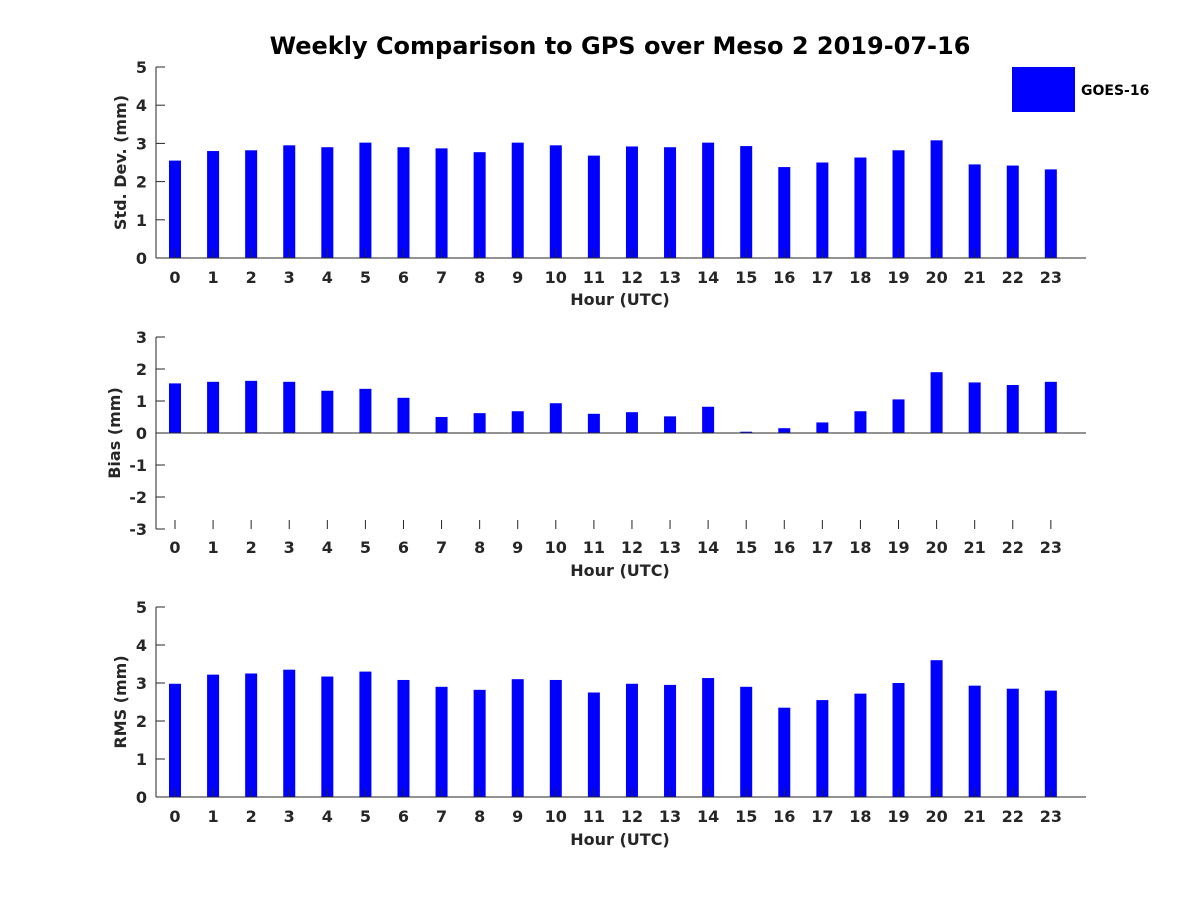 This screenshot has height=900, width=1200. What do you see at coordinates (138, 529) in the screenshot?
I see `bias-ytick-label: -3` at bounding box center [138, 529].